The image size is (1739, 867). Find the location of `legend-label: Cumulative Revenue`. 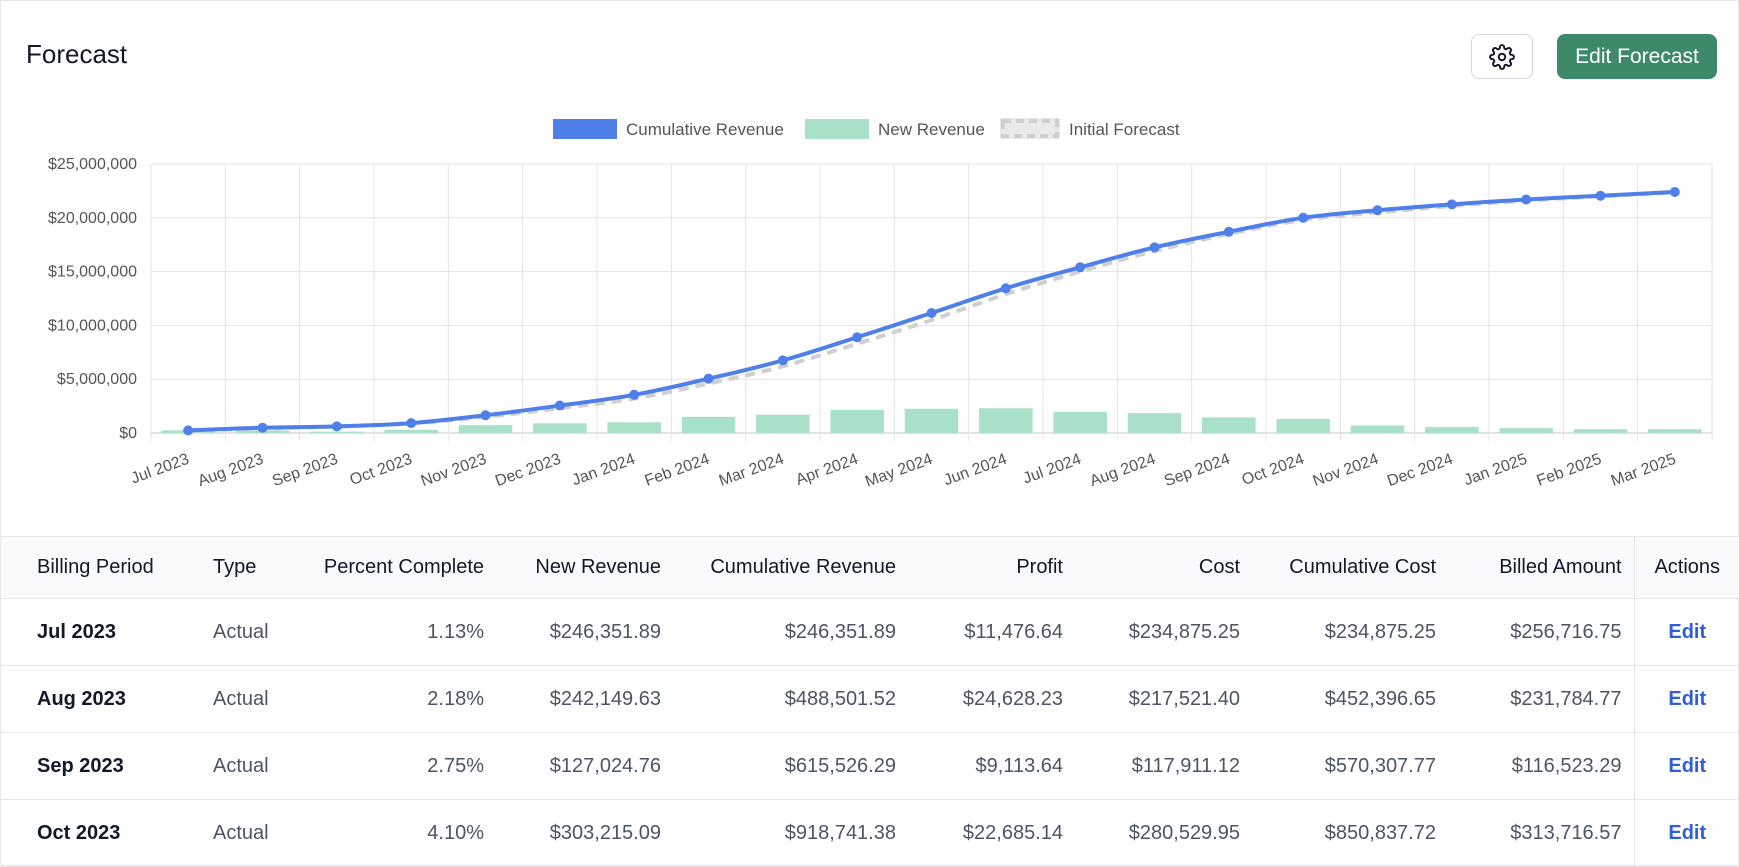

legend-label: Cumulative Revenue is located at coordinates (705, 129).